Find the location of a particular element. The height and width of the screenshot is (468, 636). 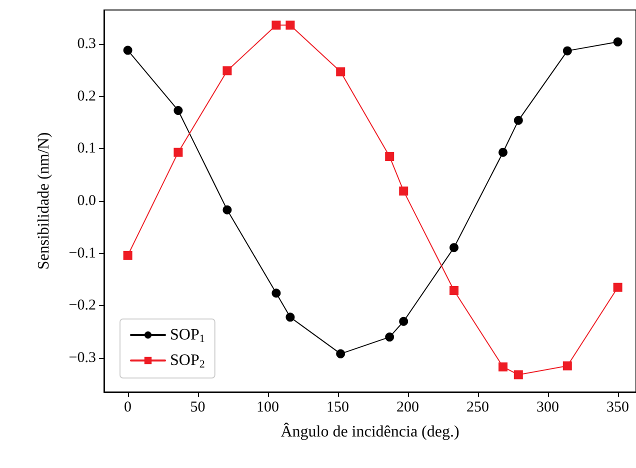

y-tick-label: 0.1 is located at coordinates (86, 148).